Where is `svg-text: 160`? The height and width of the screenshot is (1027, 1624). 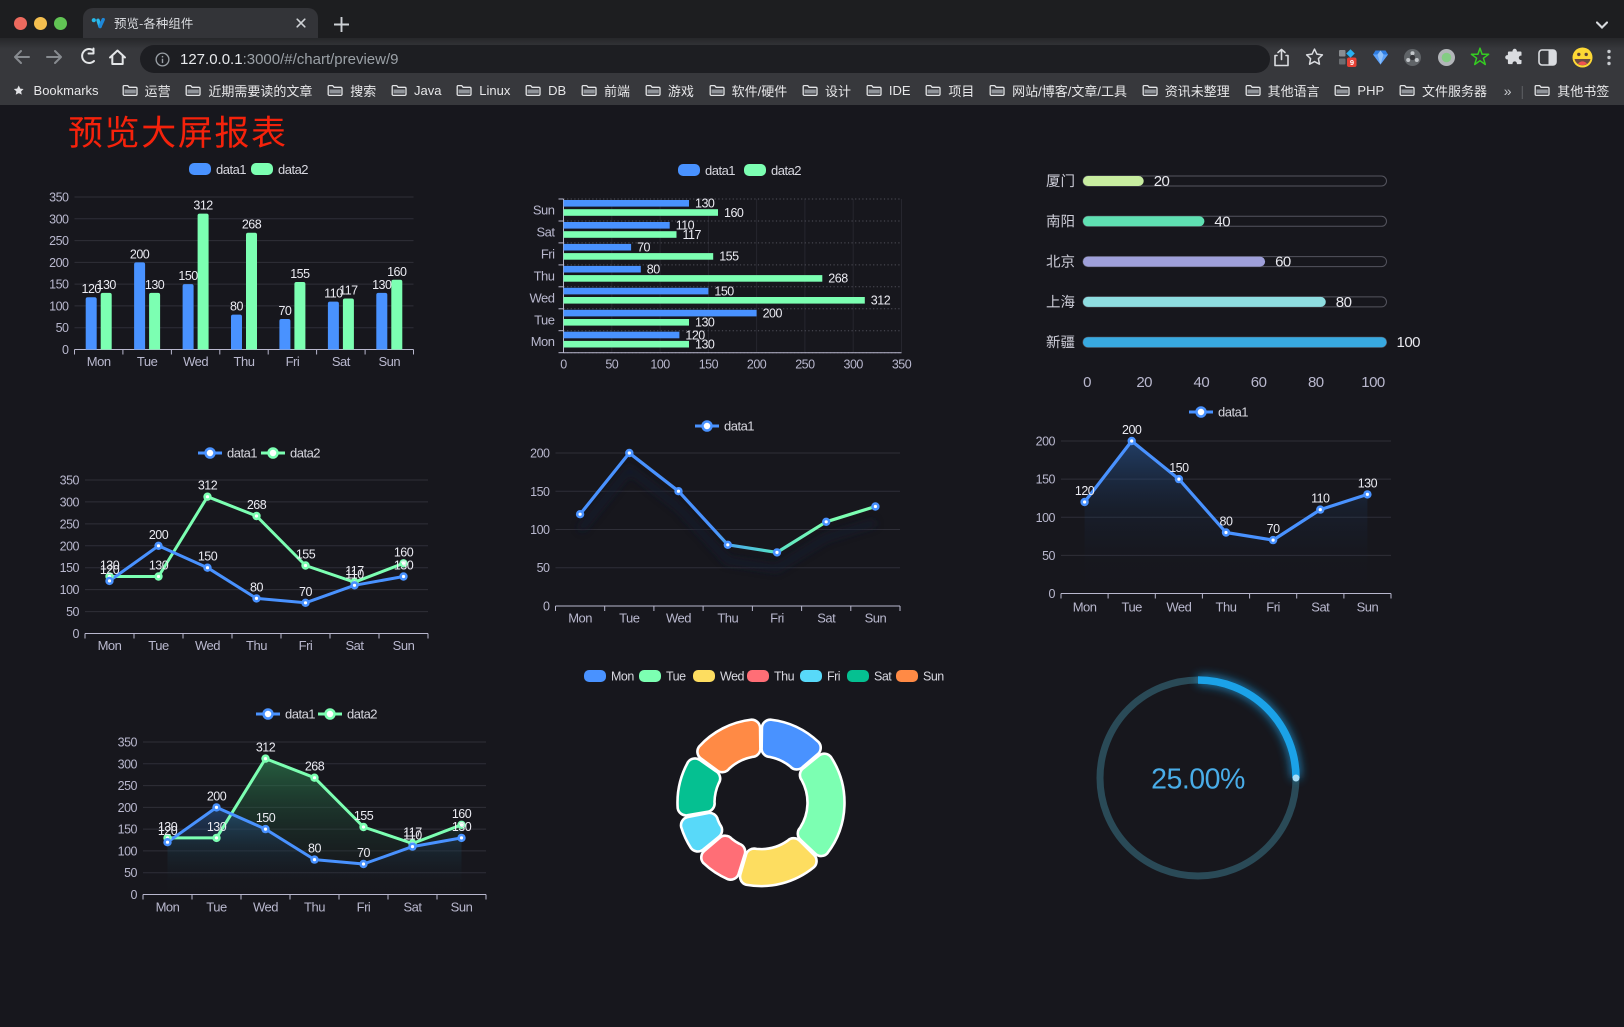 svg-text: 160 is located at coordinates (734, 213).